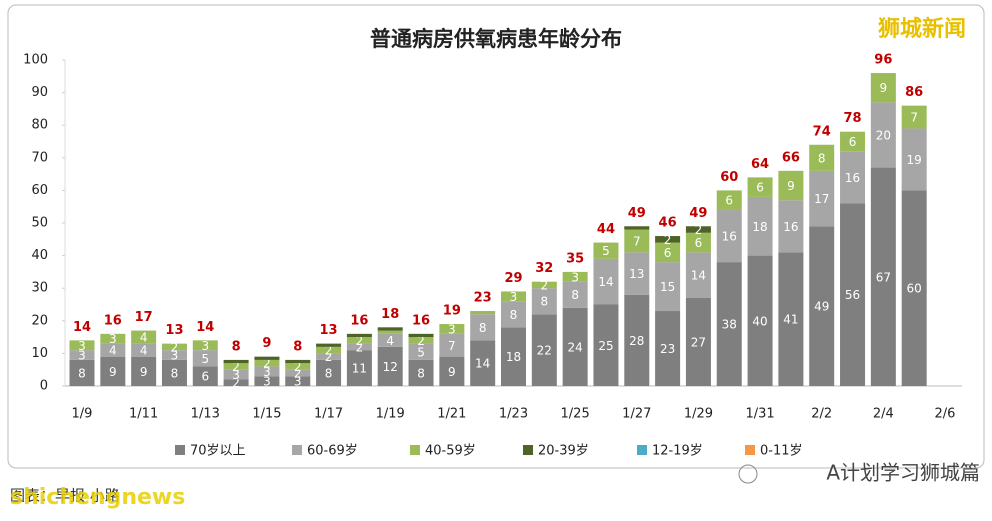 Image resolution: width=992 pixels, height=521 pixels. I want to click on total-label: 14, so click(82, 327).